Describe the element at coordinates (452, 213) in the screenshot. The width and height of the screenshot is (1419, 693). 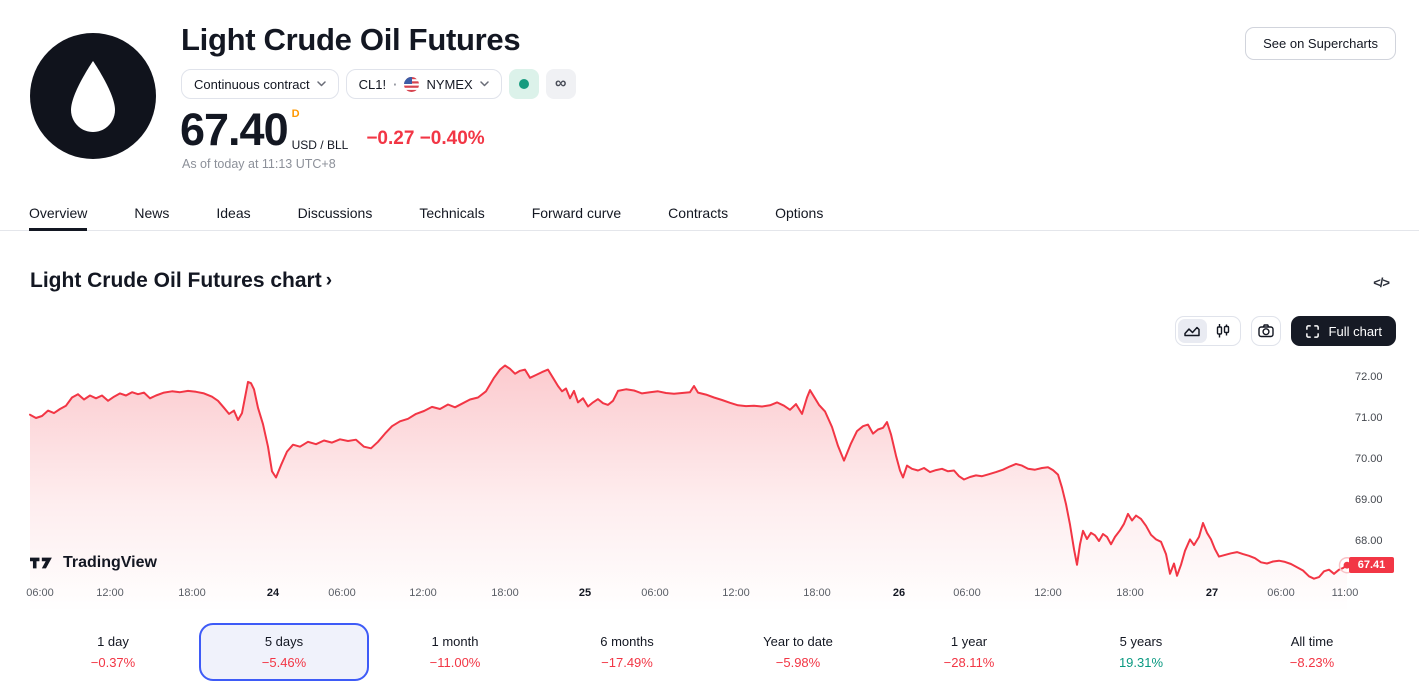
I see `tab-technicals: Technicals` at that location.